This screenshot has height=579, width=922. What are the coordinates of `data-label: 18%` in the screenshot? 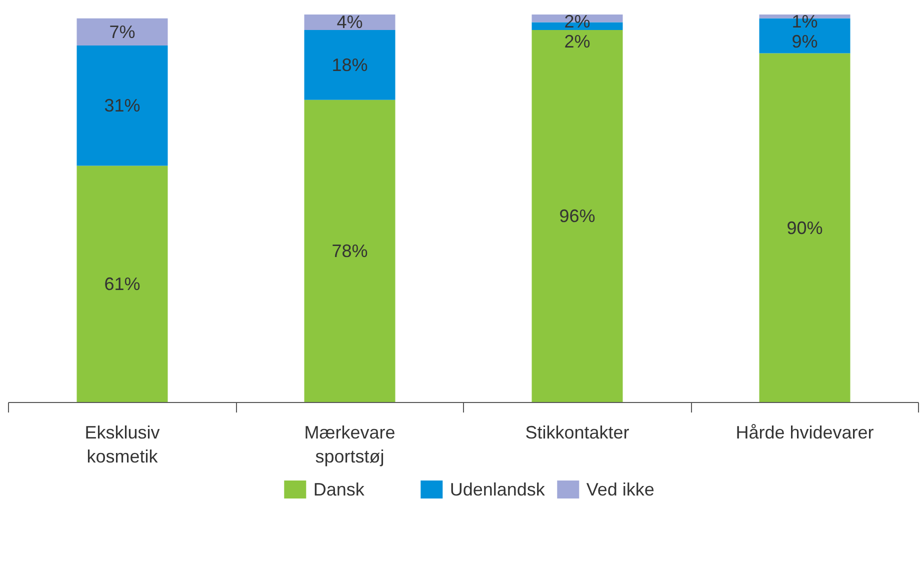 It's located at (350, 64).